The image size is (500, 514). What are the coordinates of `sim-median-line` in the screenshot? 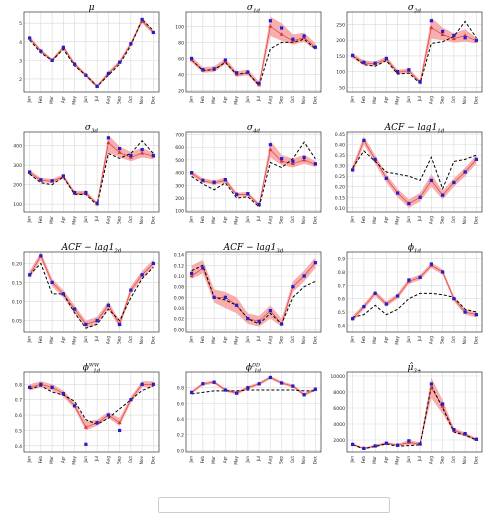 It's located at (414, 55).